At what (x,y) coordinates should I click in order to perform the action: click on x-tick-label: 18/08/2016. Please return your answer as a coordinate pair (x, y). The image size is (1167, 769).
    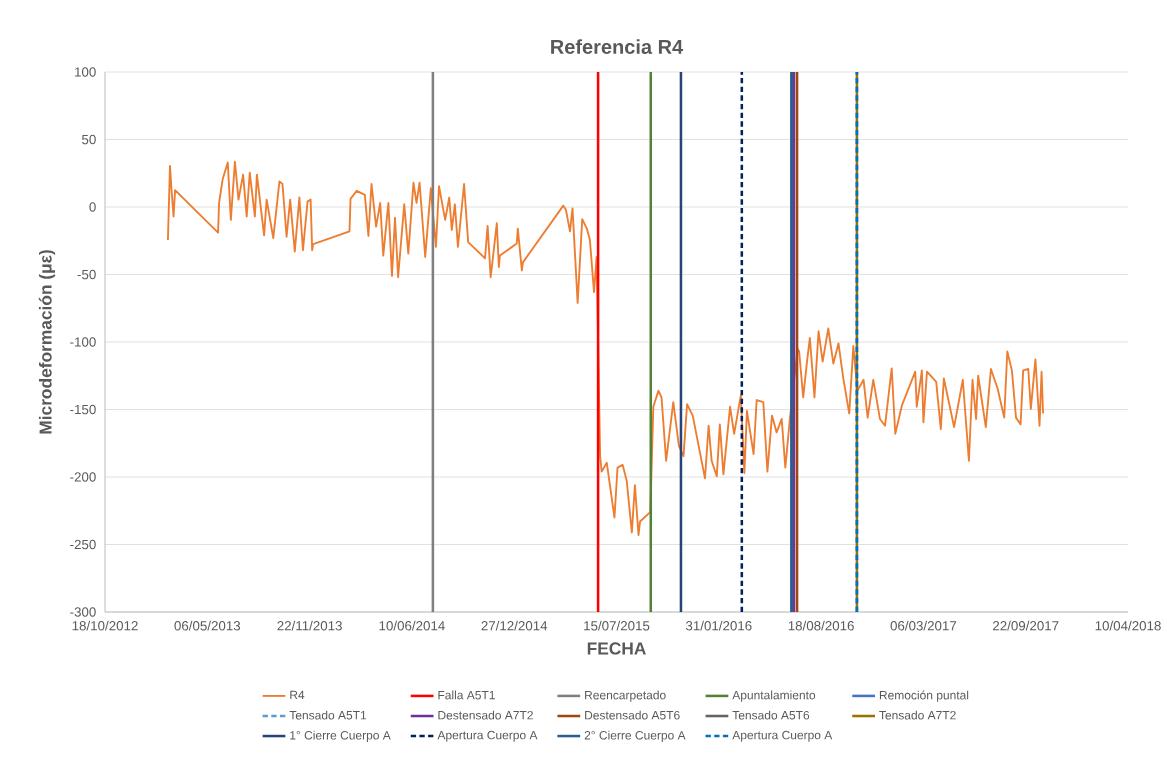
    Looking at the image, I should click on (821, 625).